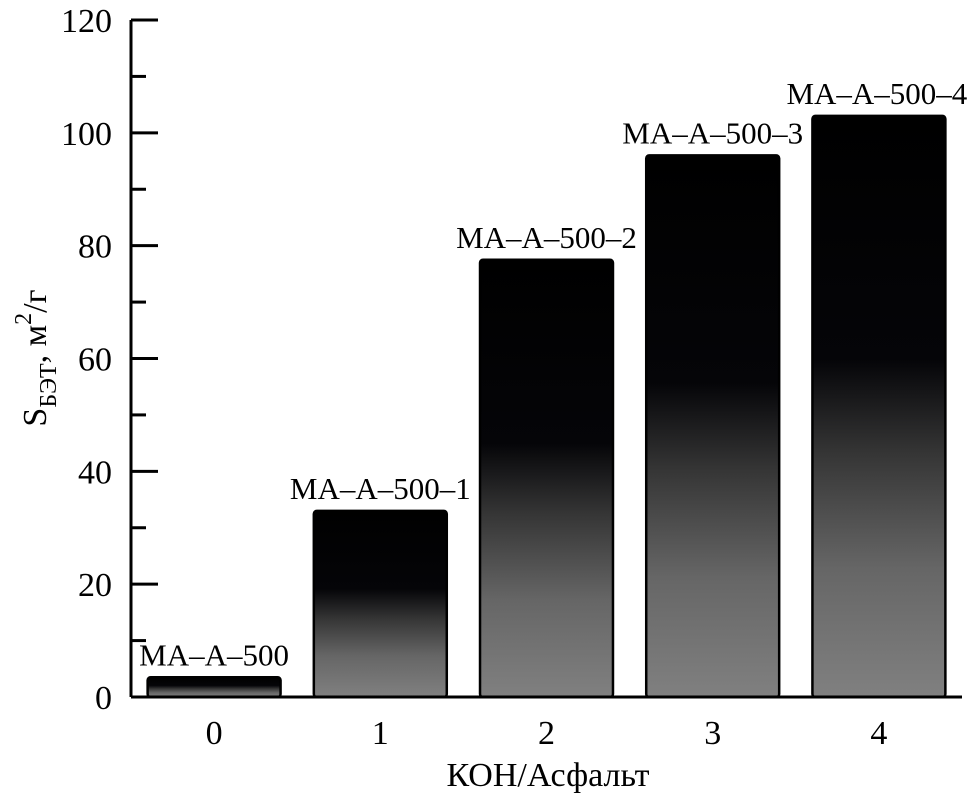  Describe the element at coordinates (712, 733) in the screenshot. I see `x-tick-label: 3` at that location.